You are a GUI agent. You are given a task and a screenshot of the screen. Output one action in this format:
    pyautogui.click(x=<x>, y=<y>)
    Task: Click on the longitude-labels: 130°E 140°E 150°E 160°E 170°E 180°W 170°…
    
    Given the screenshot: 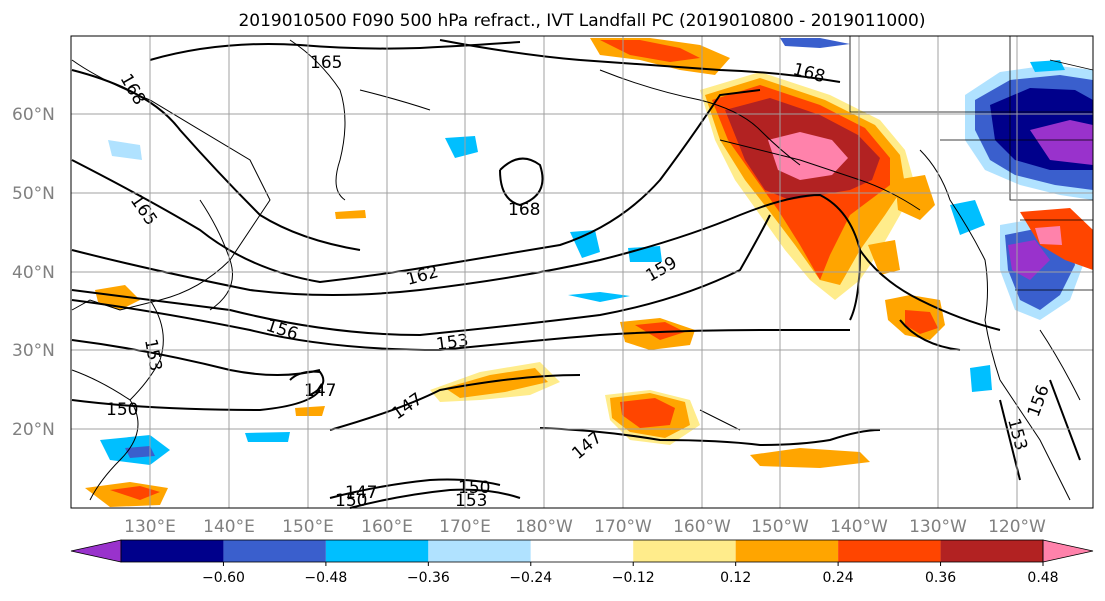 What is the action you would take?
    pyautogui.click(x=585, y=527)
    